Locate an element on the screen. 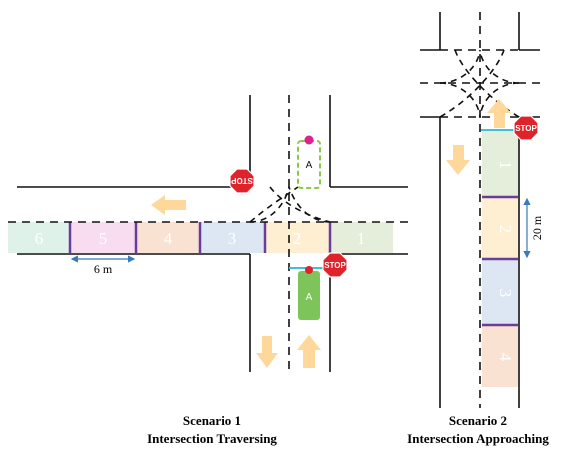  arrow-down-icon is located at coordinates (267, 352).